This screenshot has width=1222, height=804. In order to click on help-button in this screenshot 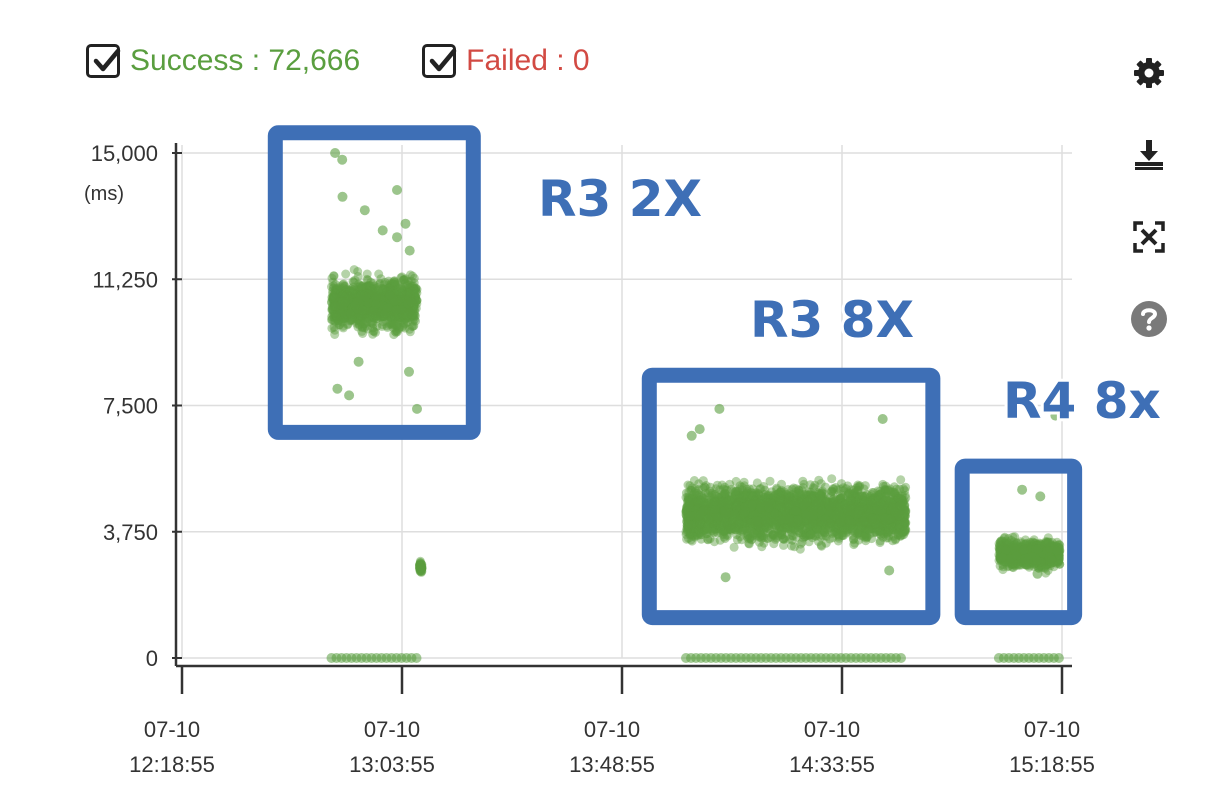, I will do `click(1149, 319)`.